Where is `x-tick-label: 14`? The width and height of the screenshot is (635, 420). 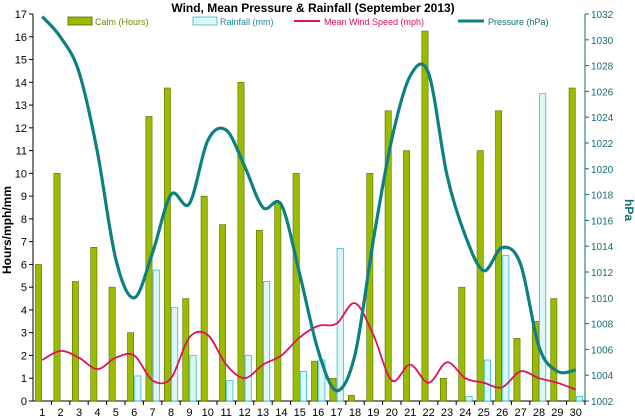 x-tick-label: 14 is located at coordinates (281, 413).